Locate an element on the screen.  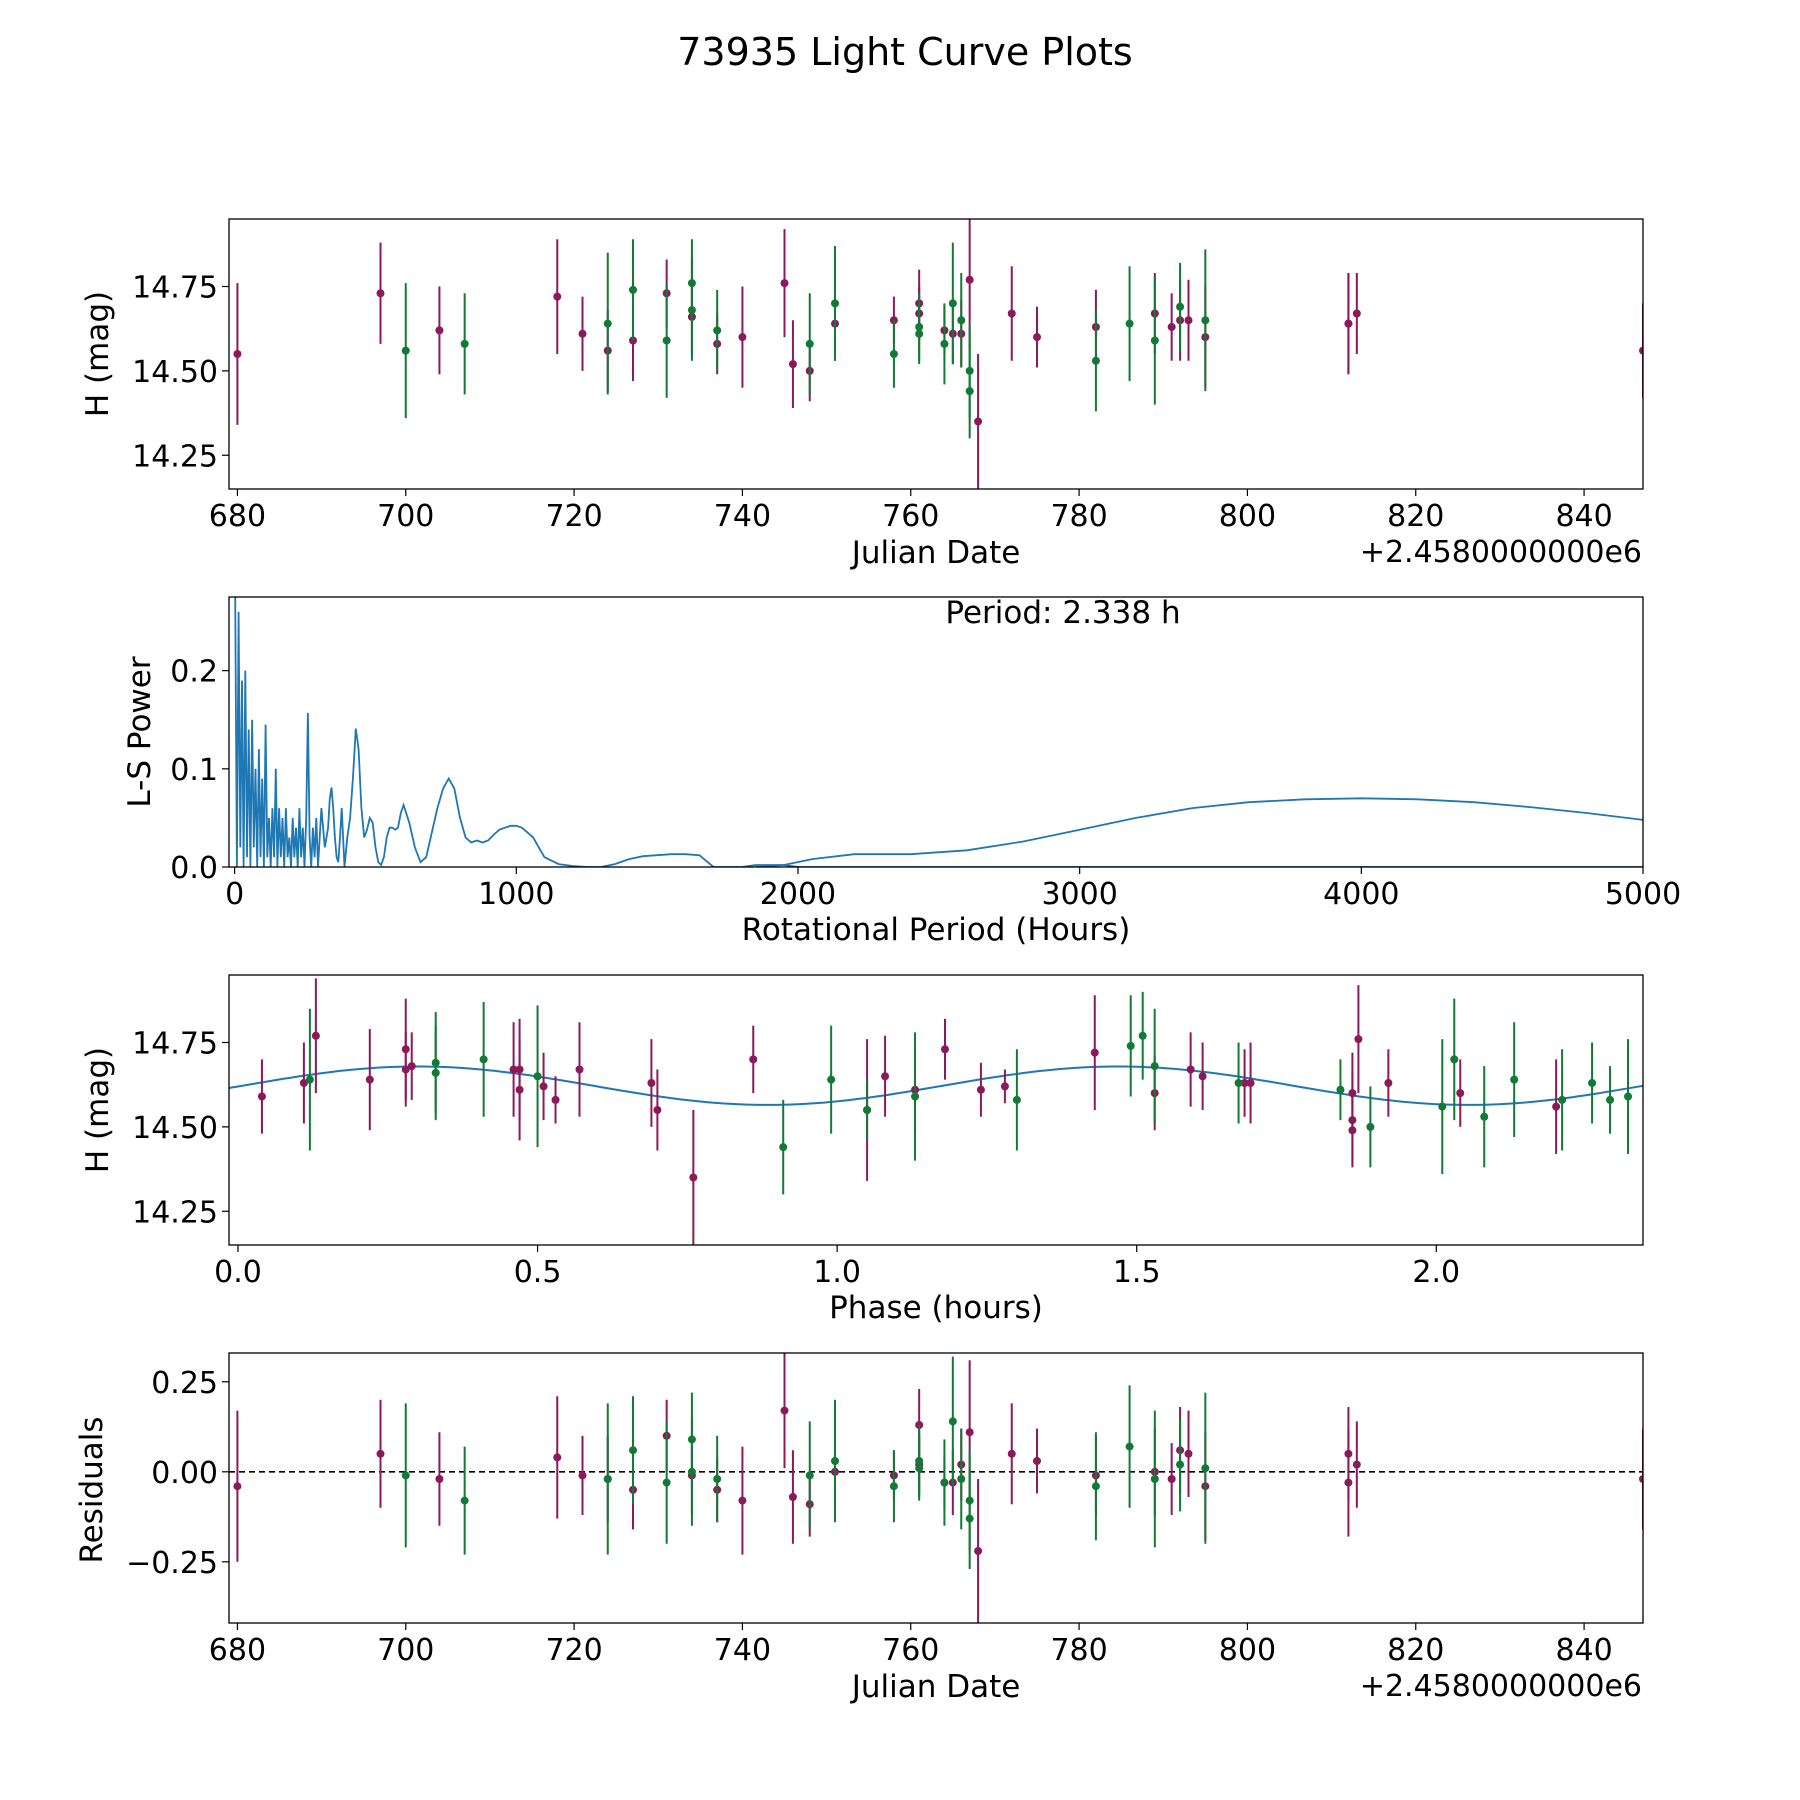
lightcurve-ytick-label: 14.25 is located at coordinates (175, 456).